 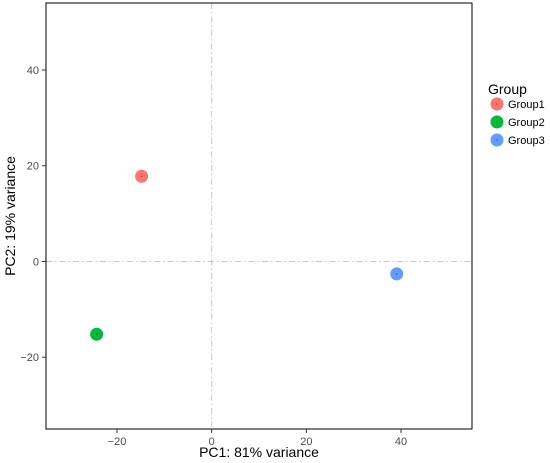 What do you see at coordinates (507, 89) in the screenshot?
I see `legend-title: Group` at bounding box center [507, 89].